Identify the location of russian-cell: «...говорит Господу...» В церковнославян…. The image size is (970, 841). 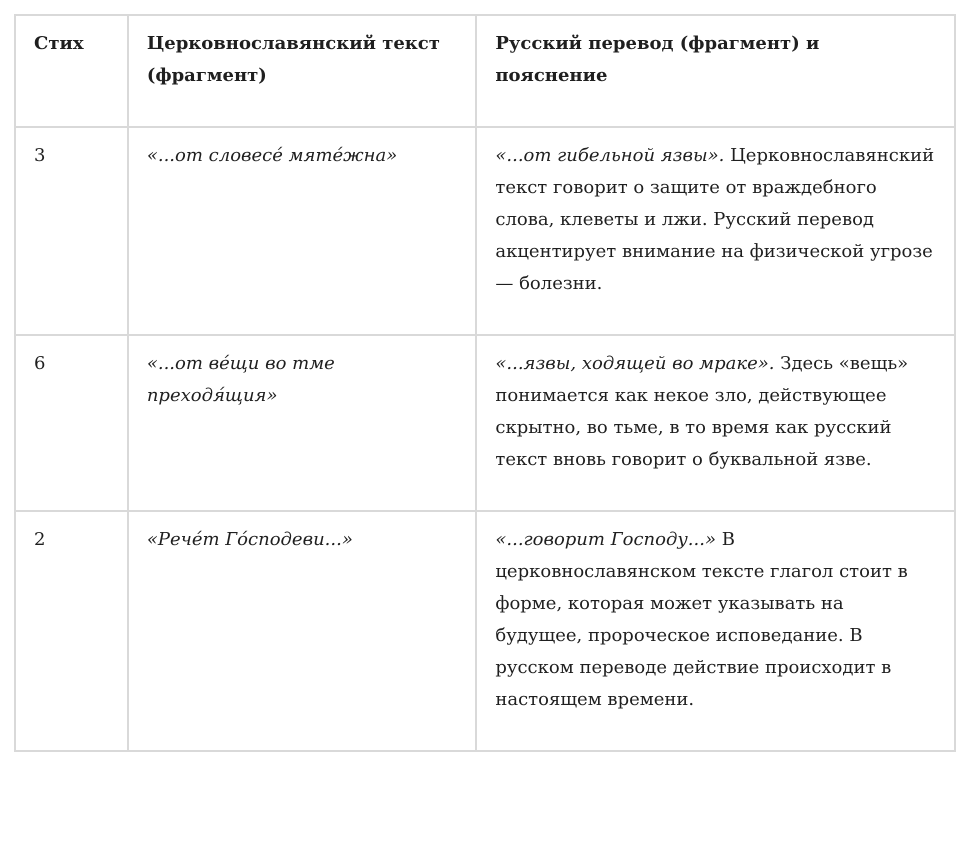
(715, 631).